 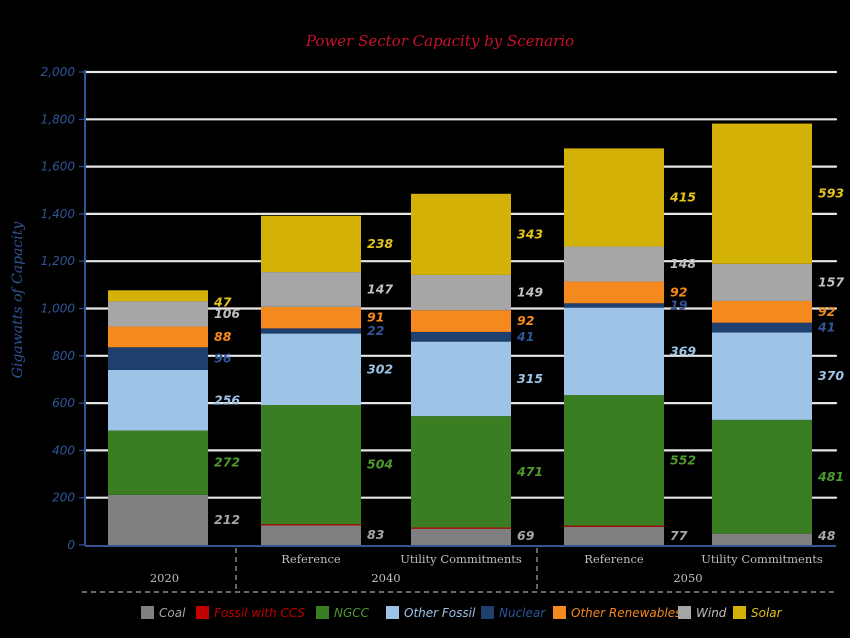 What do you see at coordinates (58, 214) in the screenshot?
I see `y-tick-label: 1,400` at bounding box center [58, 214].